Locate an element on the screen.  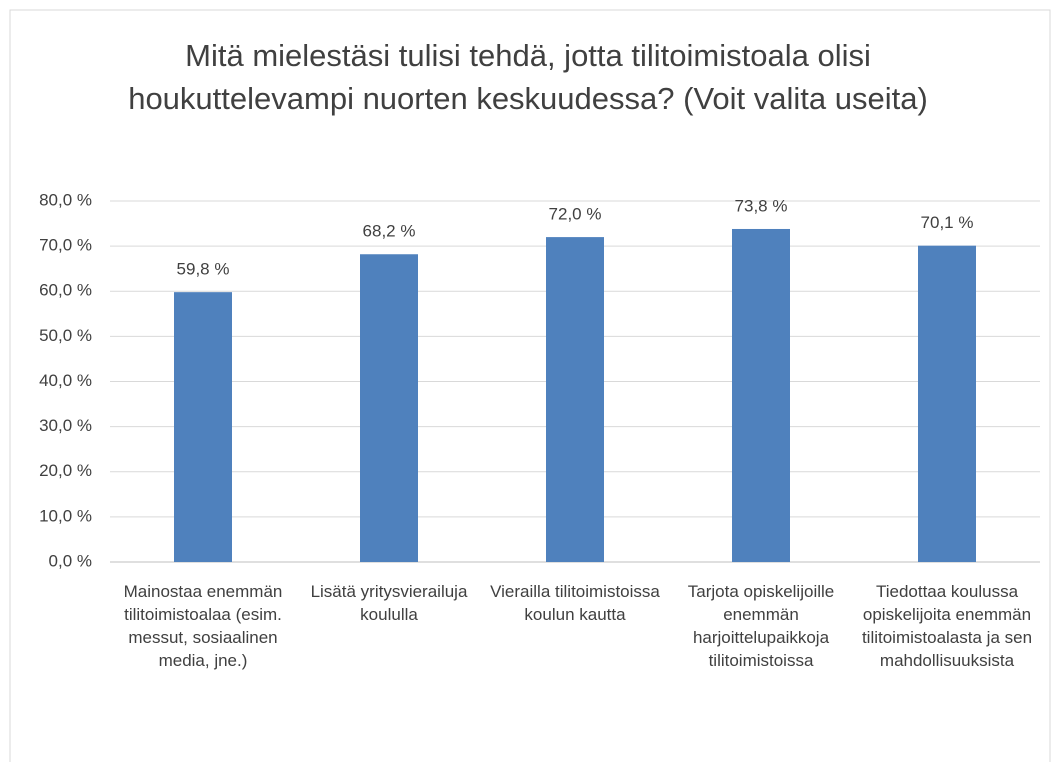
y-tick-label: 60,0 % is located at coordinates (65, 290).